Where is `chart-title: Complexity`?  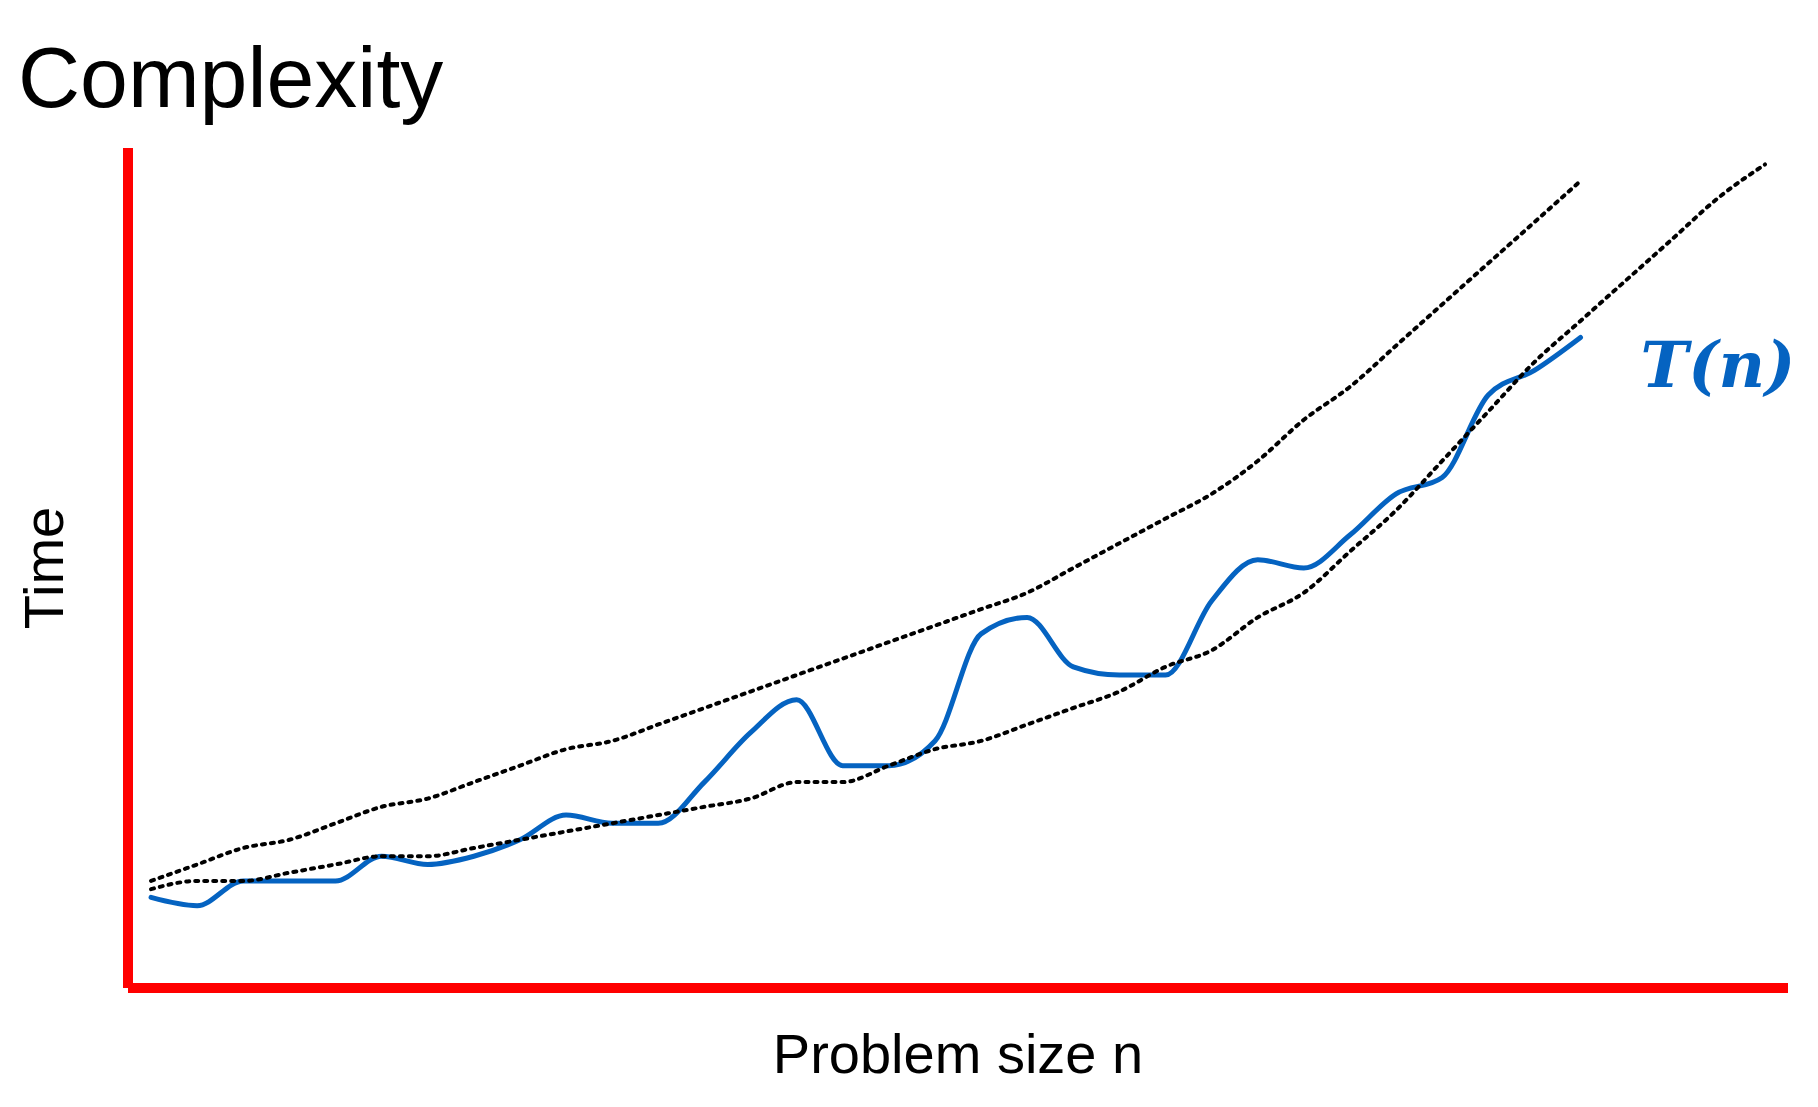
chart-title: Complexity is located at coordinates (231, 77).